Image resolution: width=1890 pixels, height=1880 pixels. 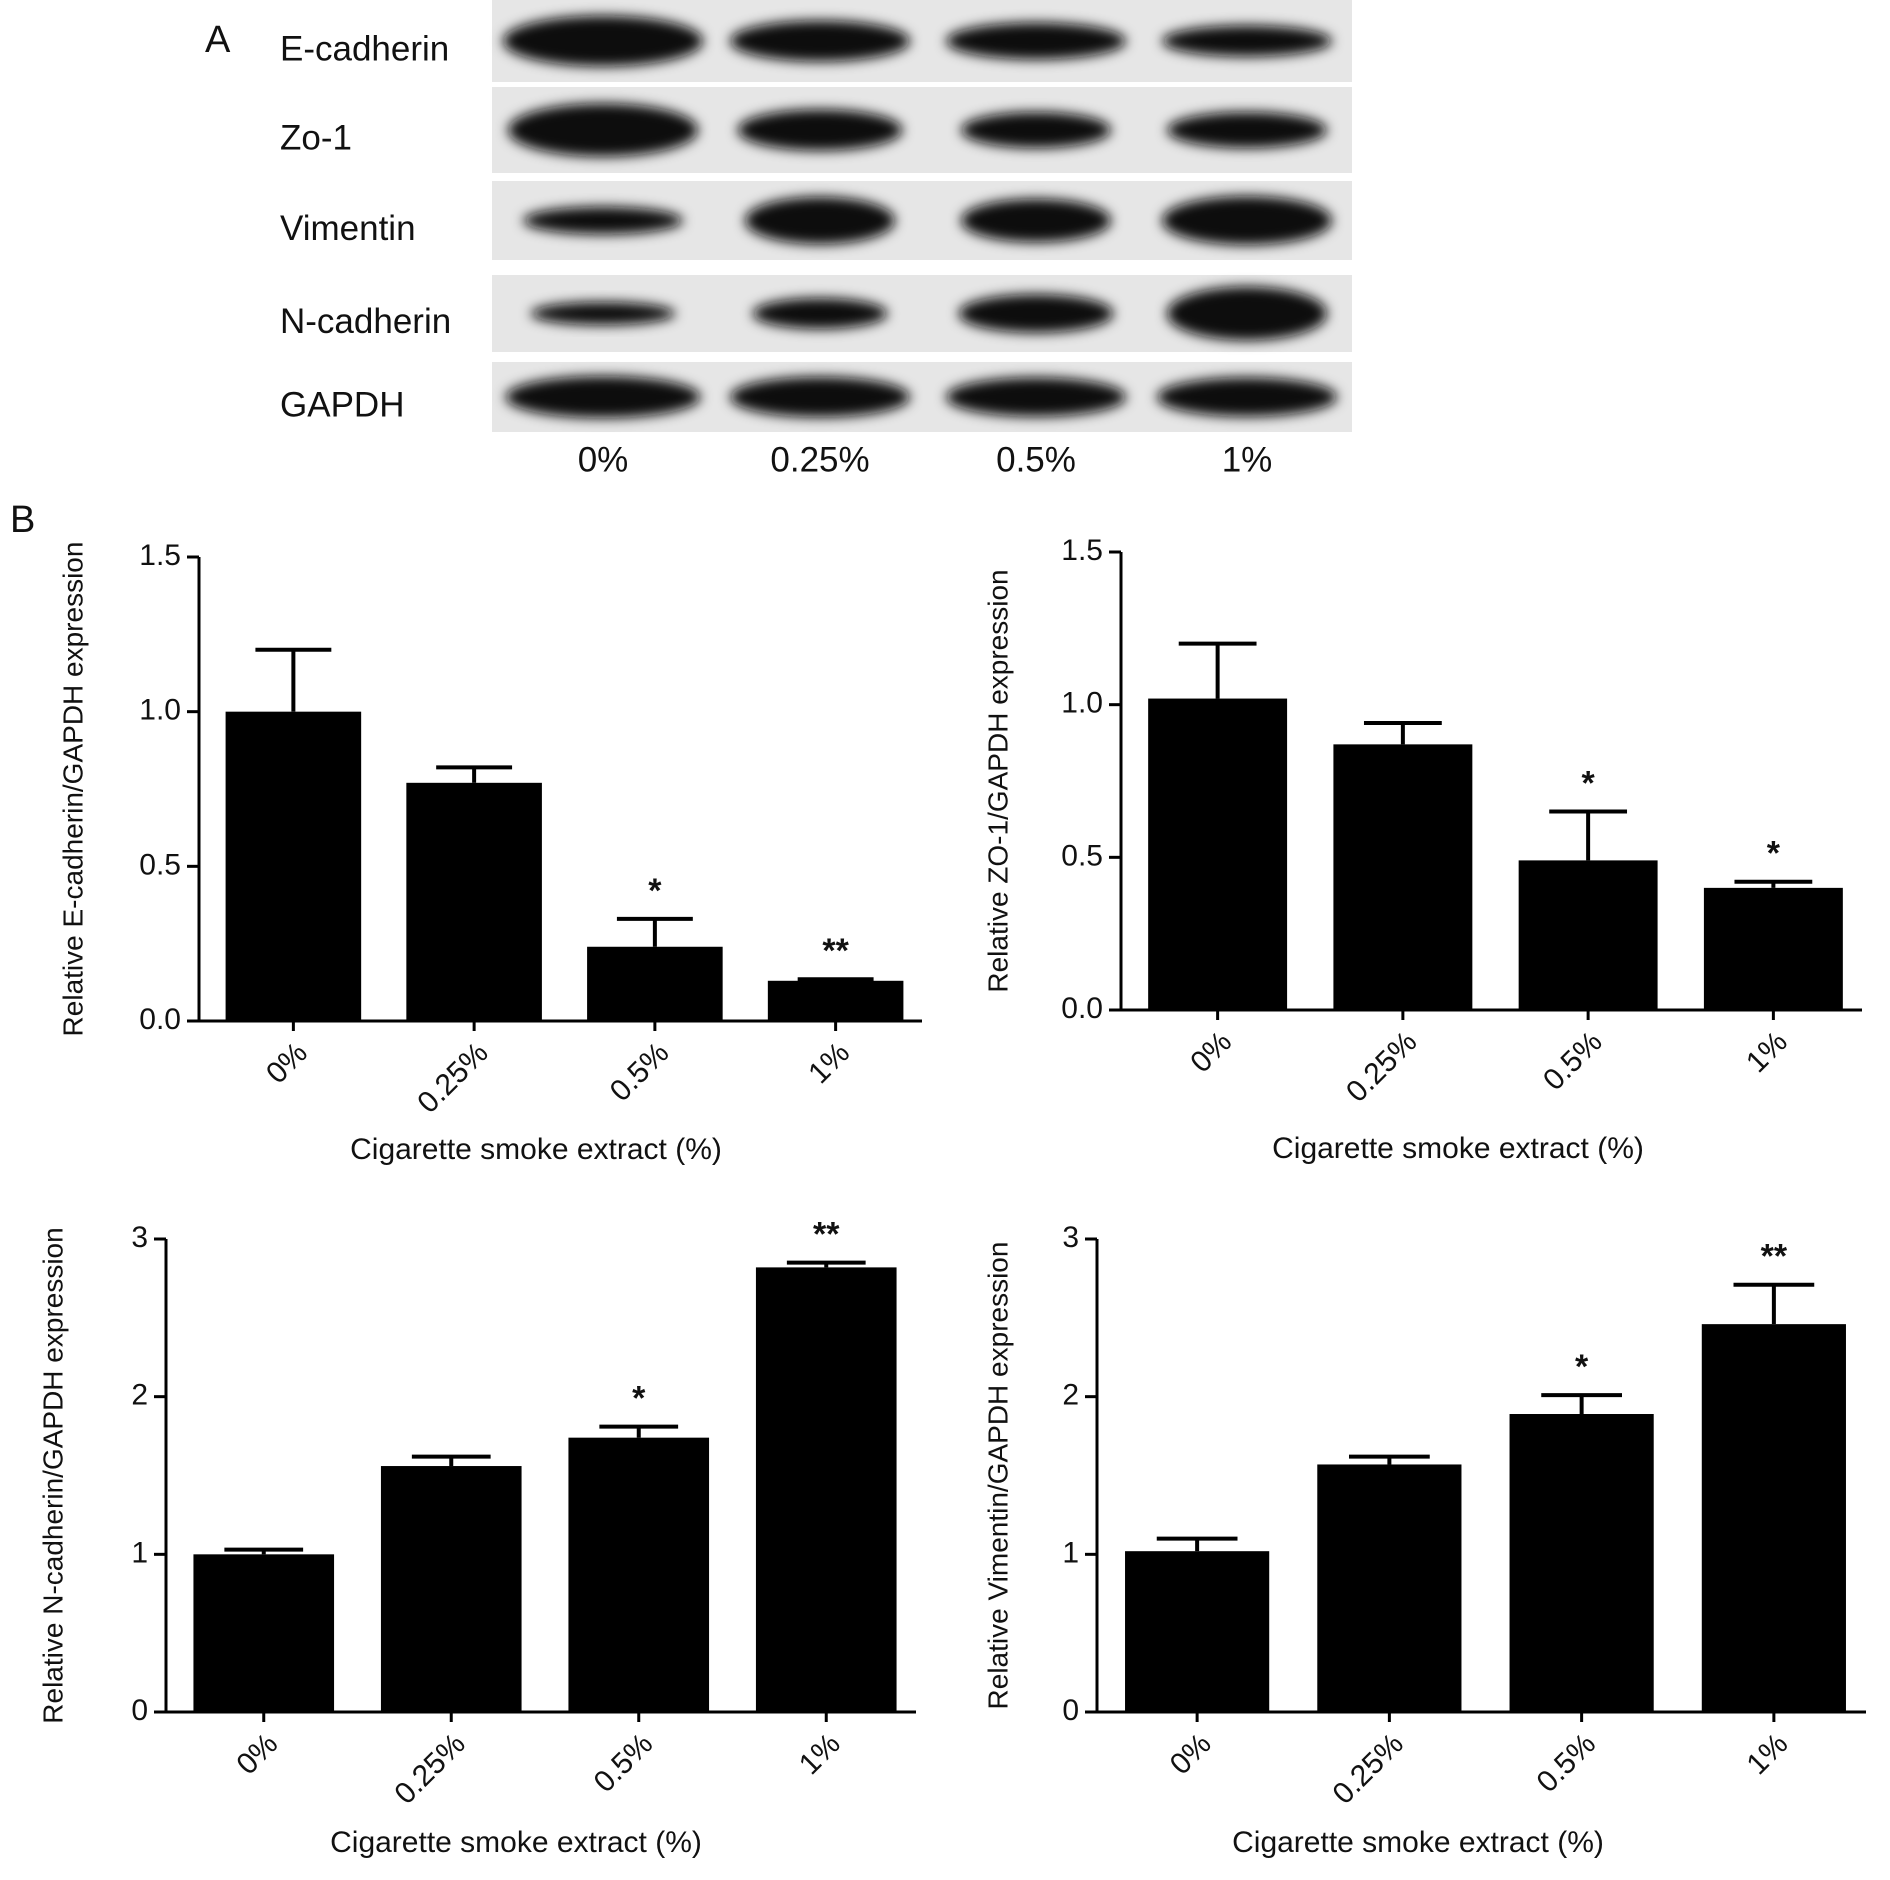 What do you see at coordinates (52, 1475) in the screenshot?
I see `y-axis-title: Relative N-cadherin/GAPDH expression` at bounding box center [52, 1475].